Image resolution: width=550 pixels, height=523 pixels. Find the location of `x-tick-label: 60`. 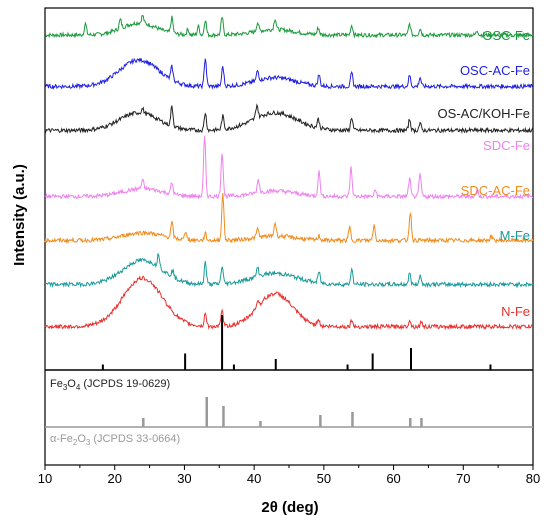

x-tick-label: 60 is located at coordinates (393, 478).